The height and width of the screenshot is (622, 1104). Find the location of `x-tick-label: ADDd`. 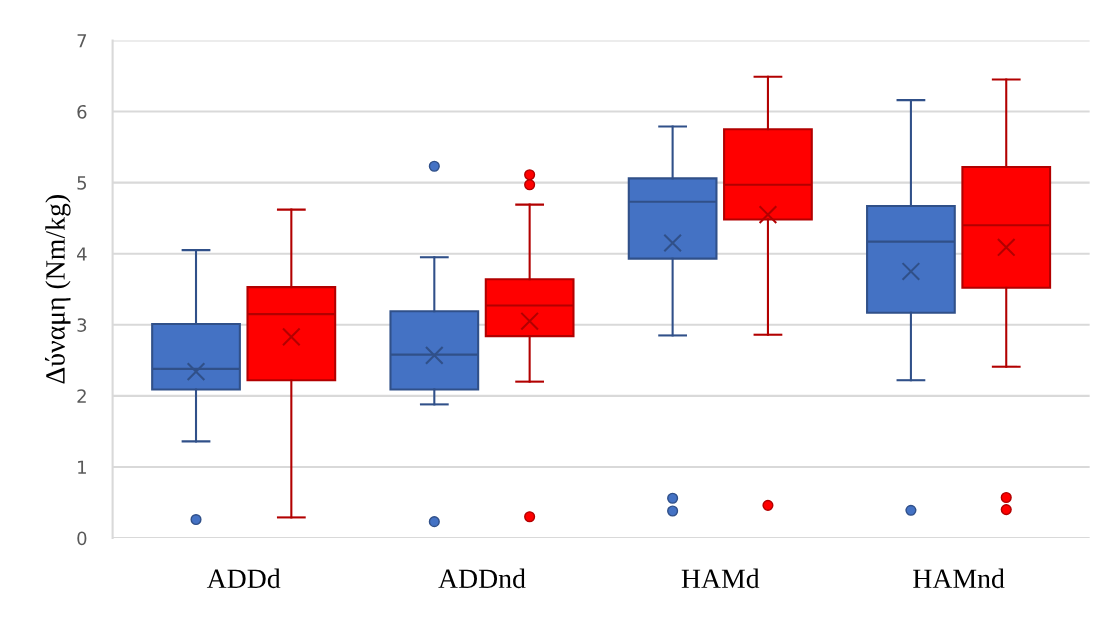

x-tick-label: ADDd is located at coordinates (243, 578).